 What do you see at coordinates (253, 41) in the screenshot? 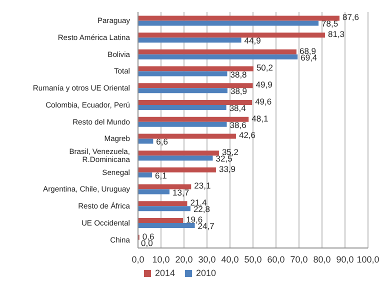
I see `data-label: 44,9` at bounding box center [253, 41].